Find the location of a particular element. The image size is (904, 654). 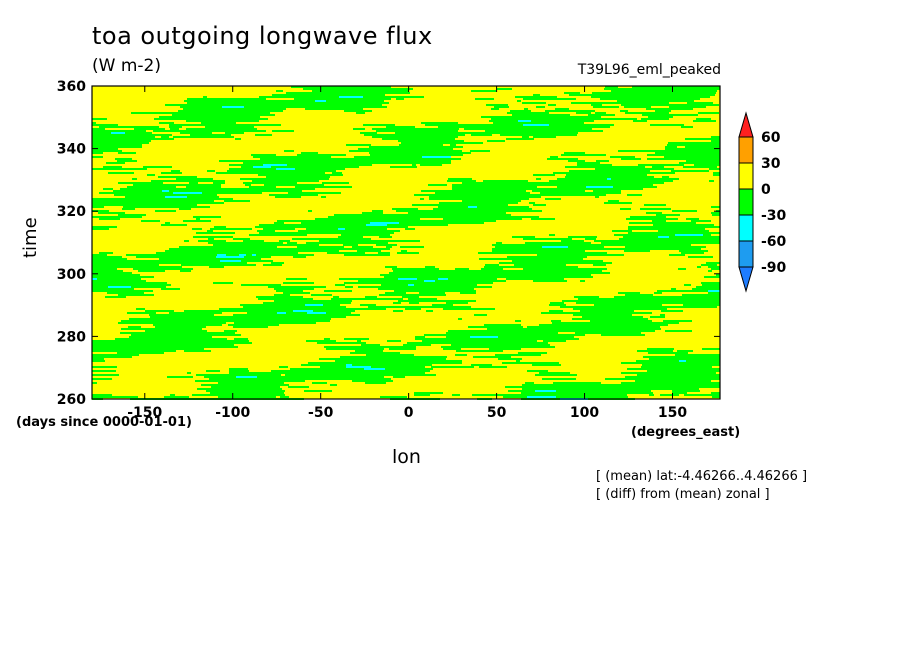

x-tick-label: 50 is located at coordinates (497, 413).